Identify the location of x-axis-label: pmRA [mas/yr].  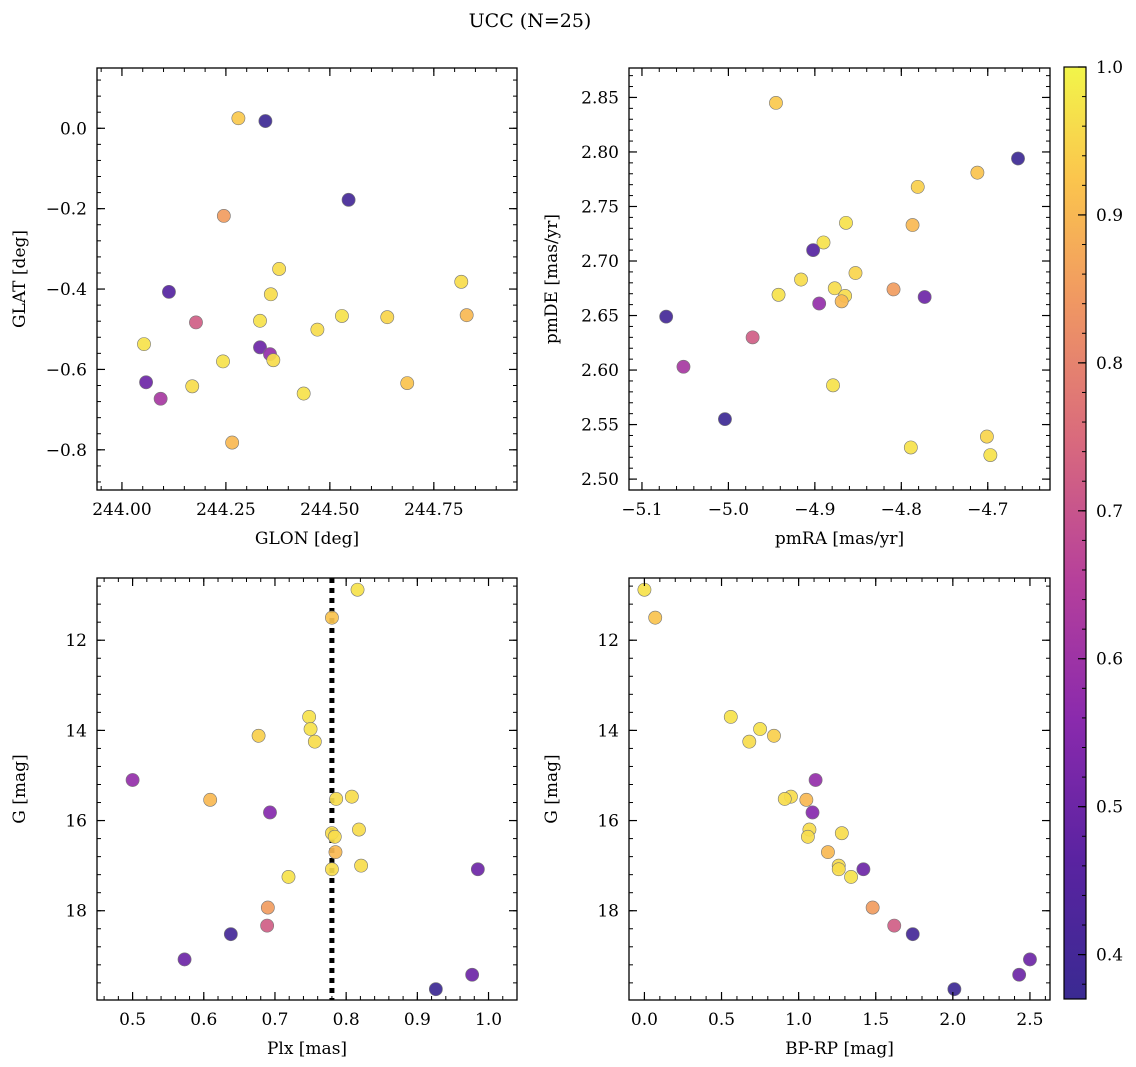
(839, 539).